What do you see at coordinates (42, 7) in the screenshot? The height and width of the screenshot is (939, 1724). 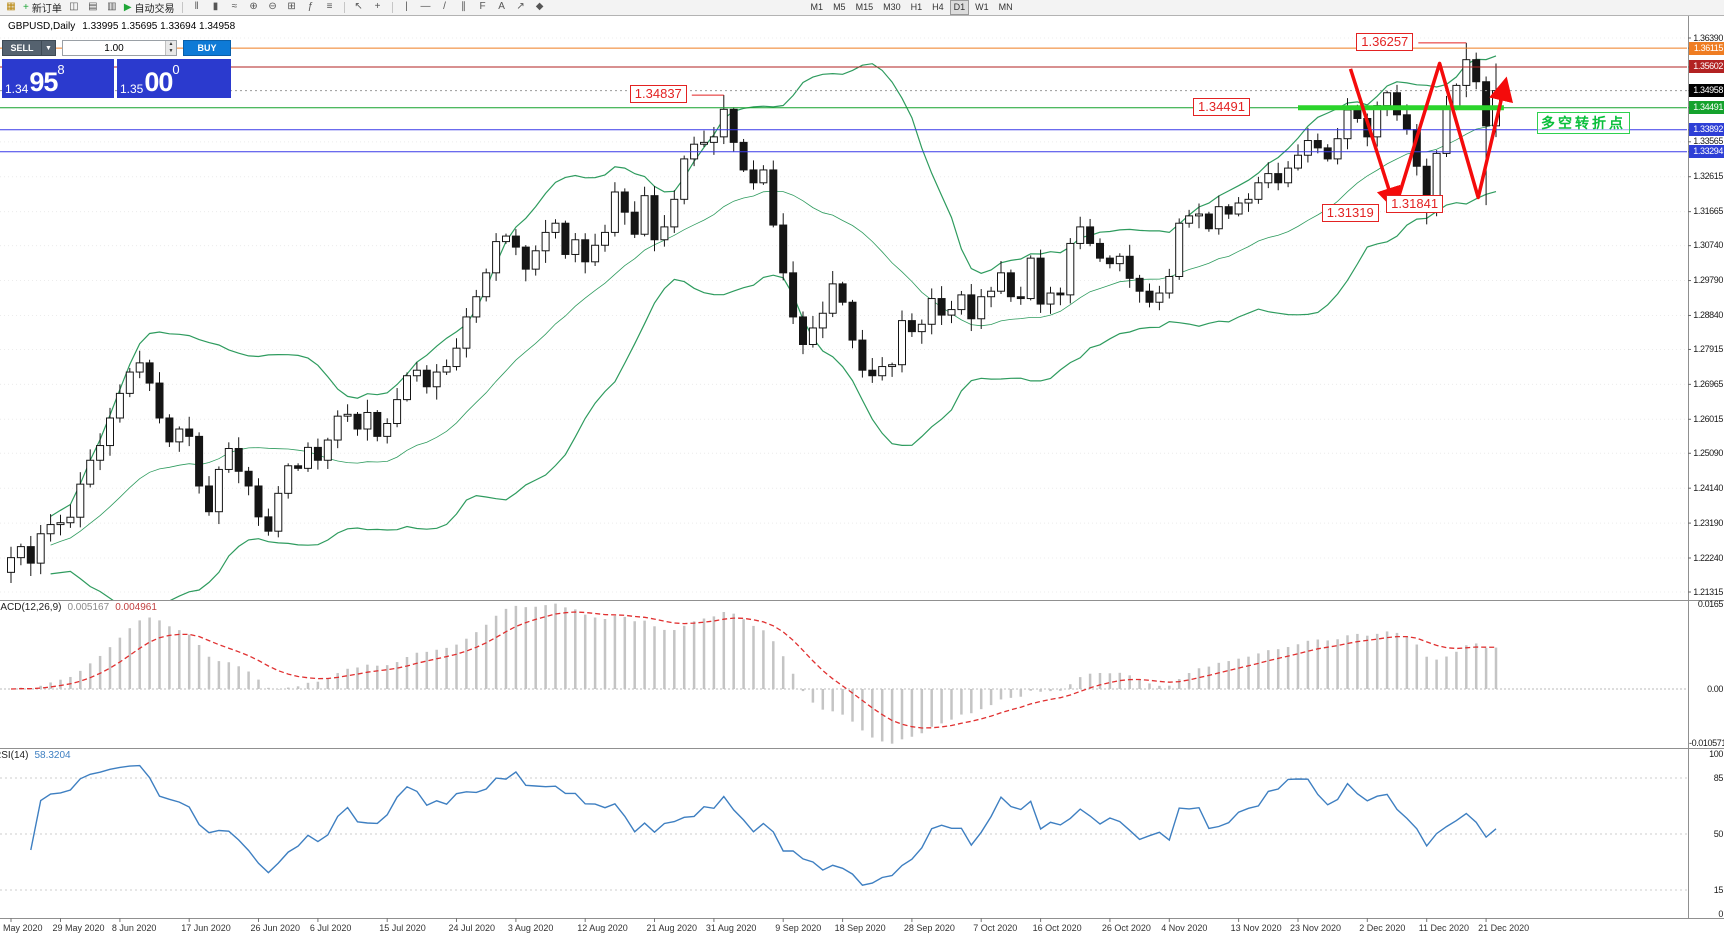 I see `new-order-button: + 新订单` at bounding box center [42, 7].